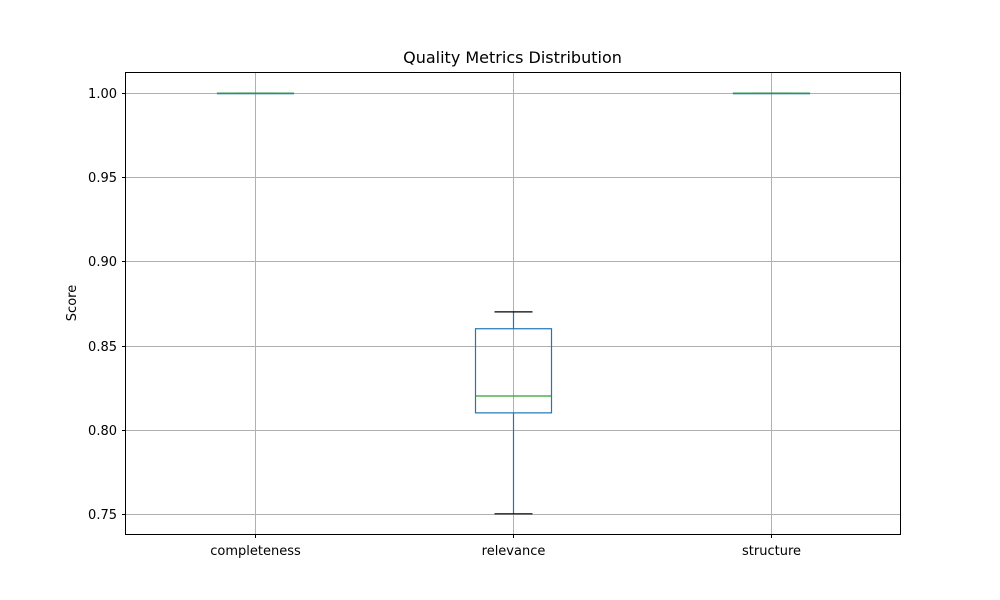  I want to click on iqr-box, so click(513, 371).